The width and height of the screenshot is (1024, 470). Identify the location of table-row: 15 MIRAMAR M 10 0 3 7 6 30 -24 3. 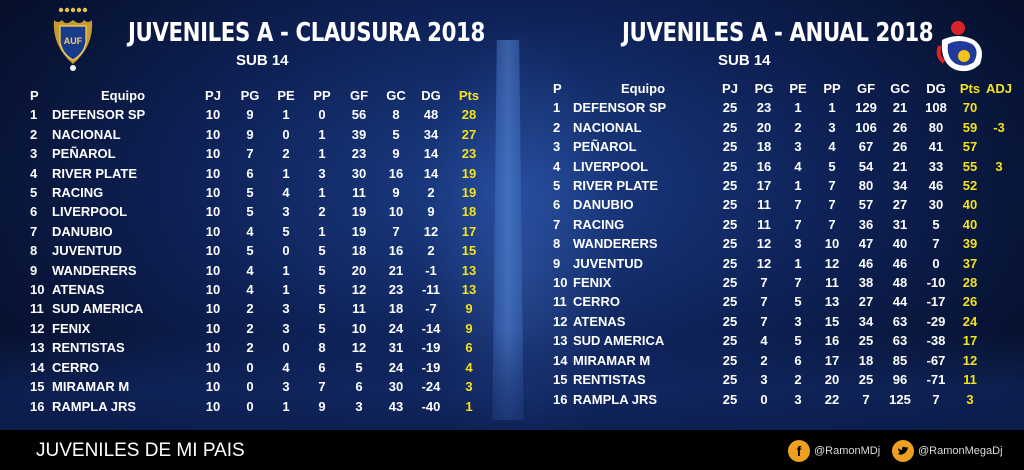
(260, 386).